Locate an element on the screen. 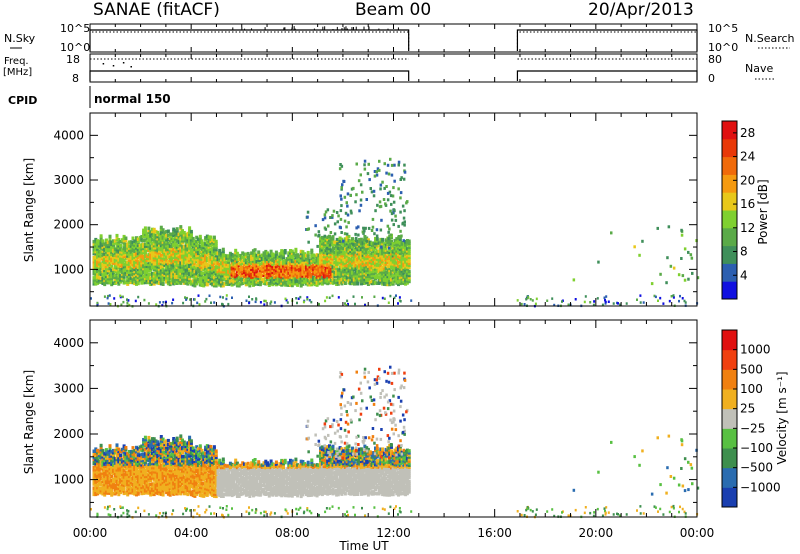 This screenshot has height=554, width=800. freq-panel-frame is located at coordinates (393, 68).